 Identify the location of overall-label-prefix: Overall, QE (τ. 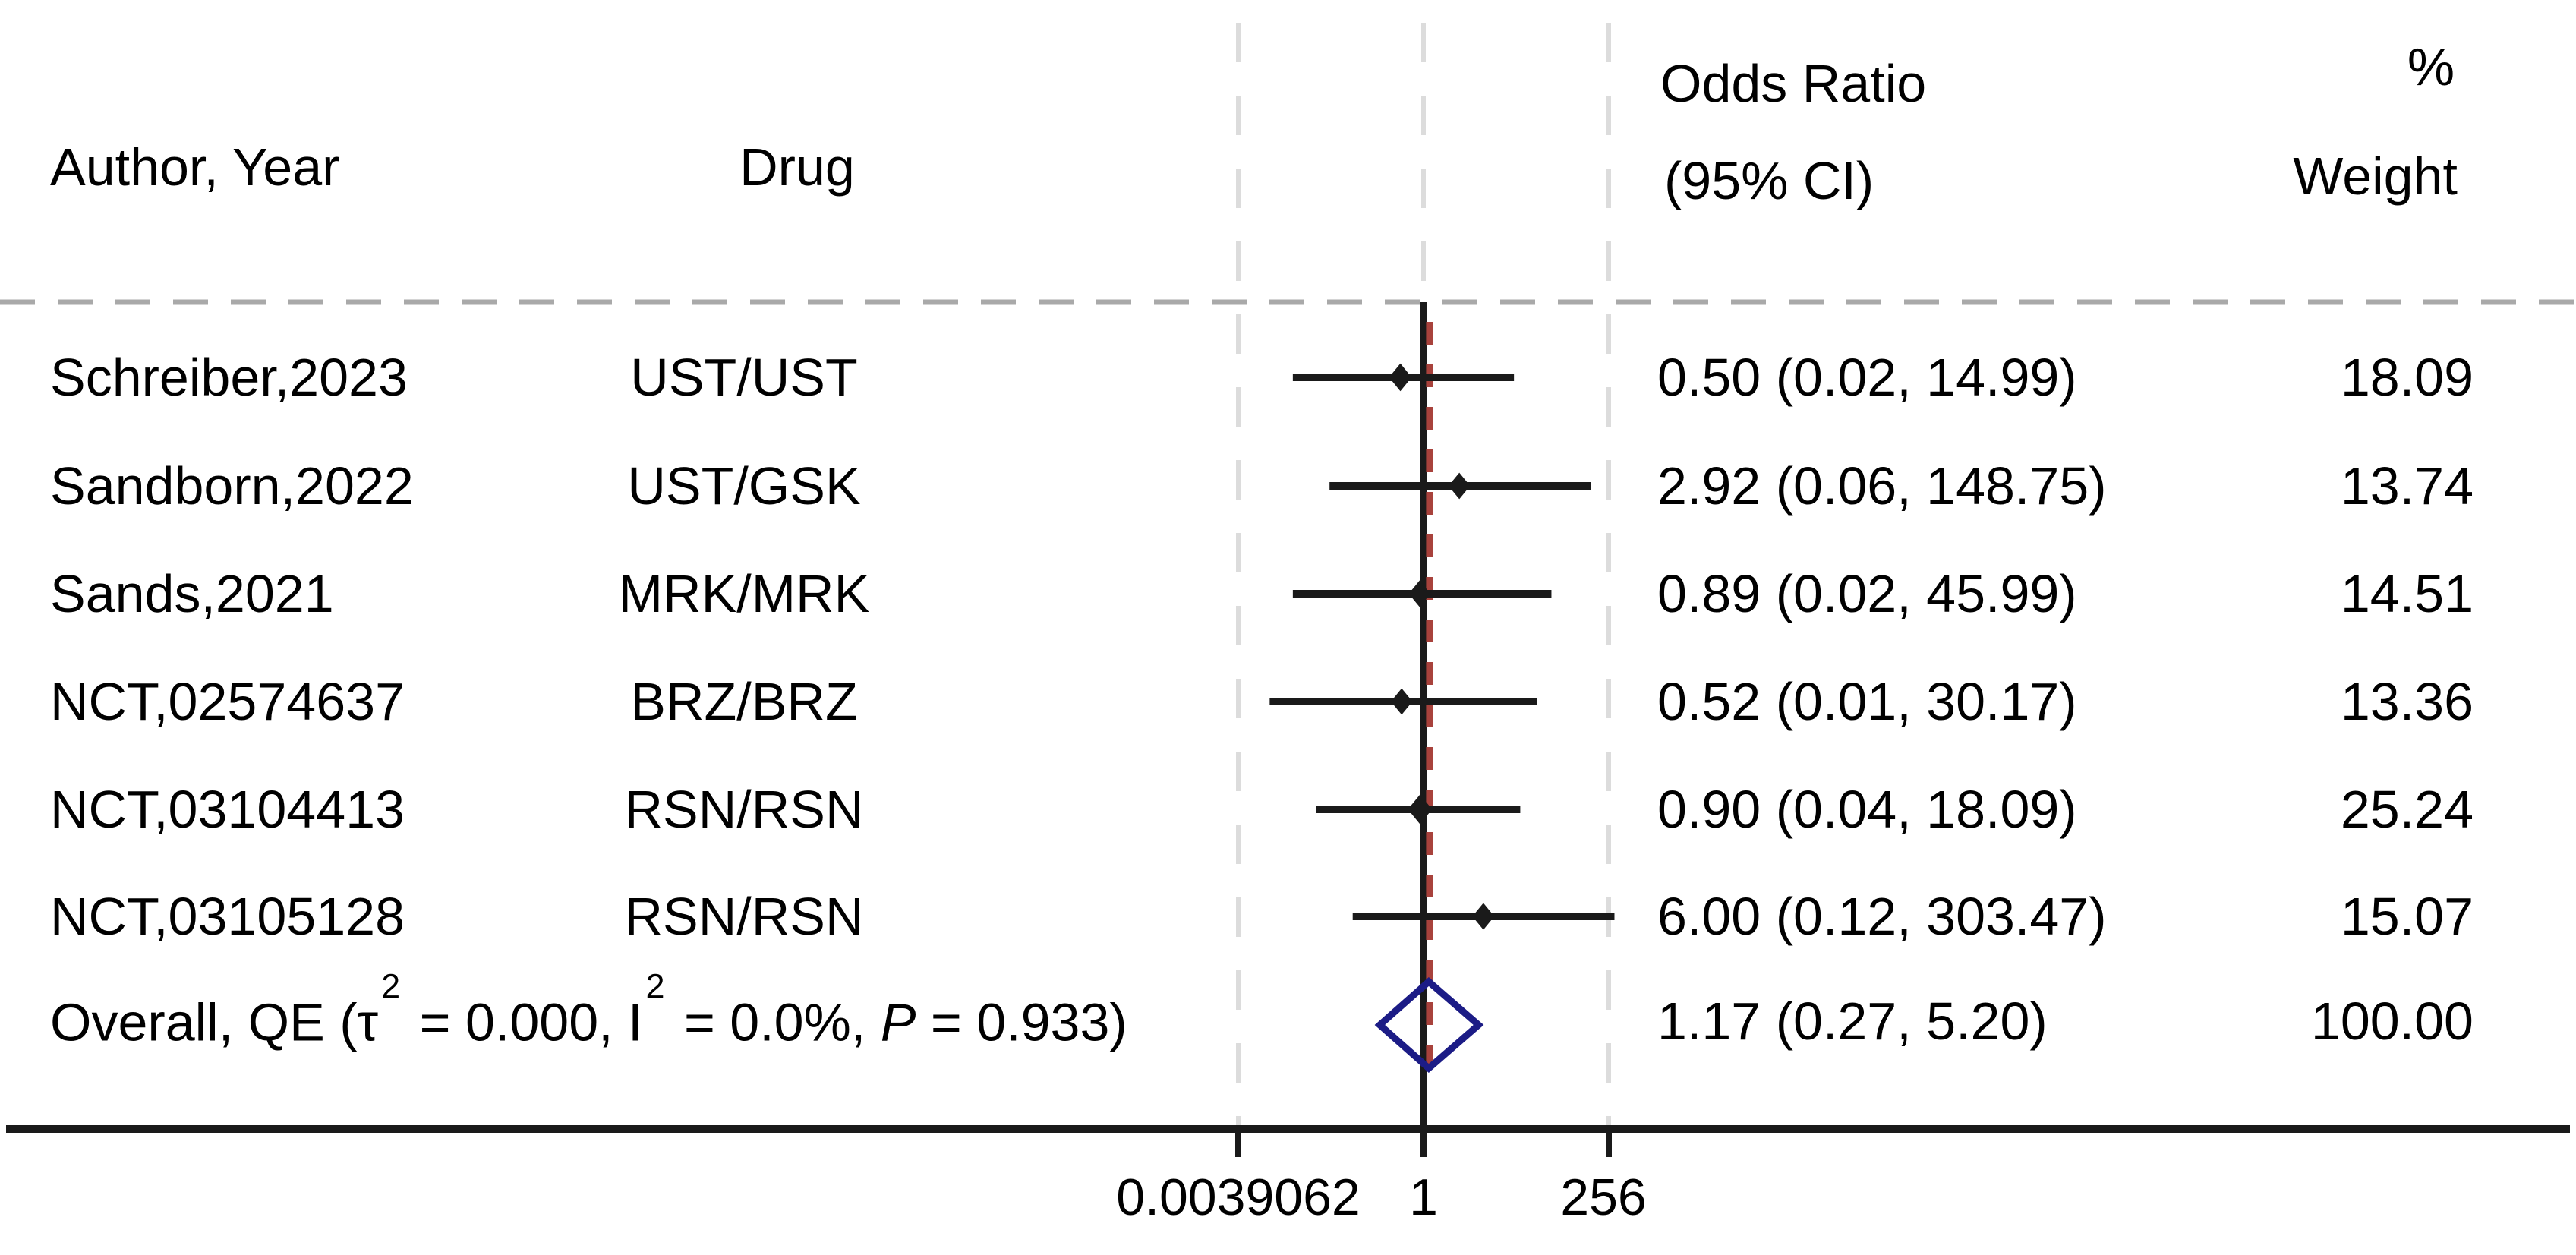
(214, 1022).